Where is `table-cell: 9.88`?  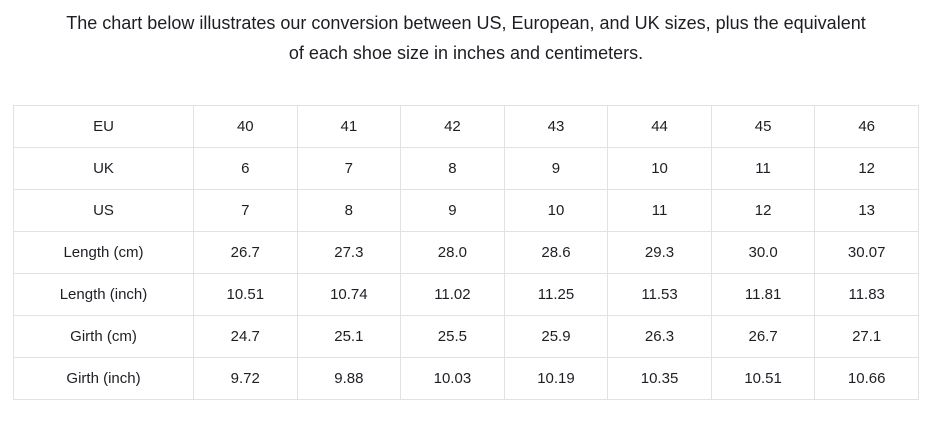
table-cell: 9.88 is located at coordinates (349, 378).